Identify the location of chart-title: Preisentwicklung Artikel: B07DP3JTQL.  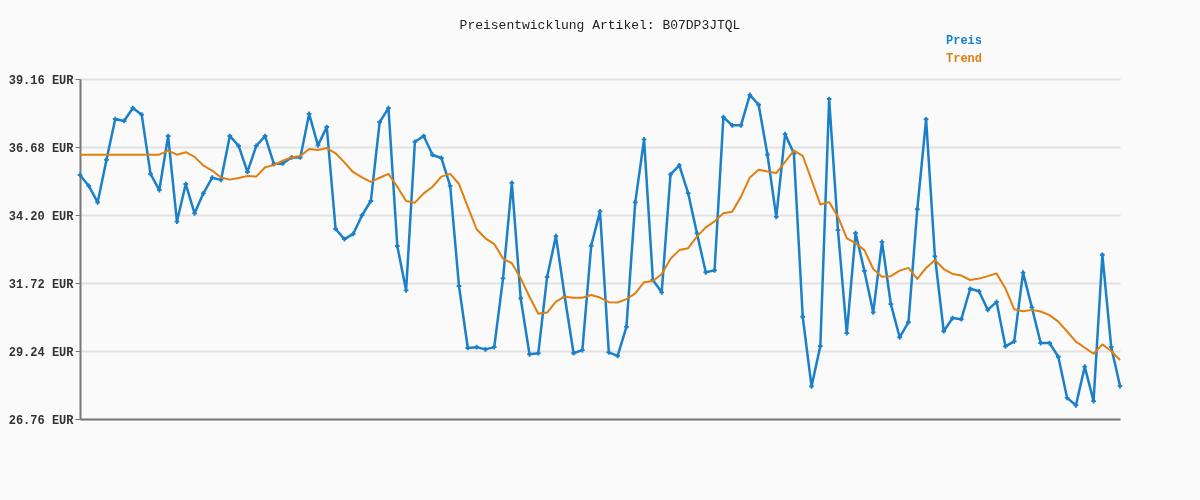
(600, 25).